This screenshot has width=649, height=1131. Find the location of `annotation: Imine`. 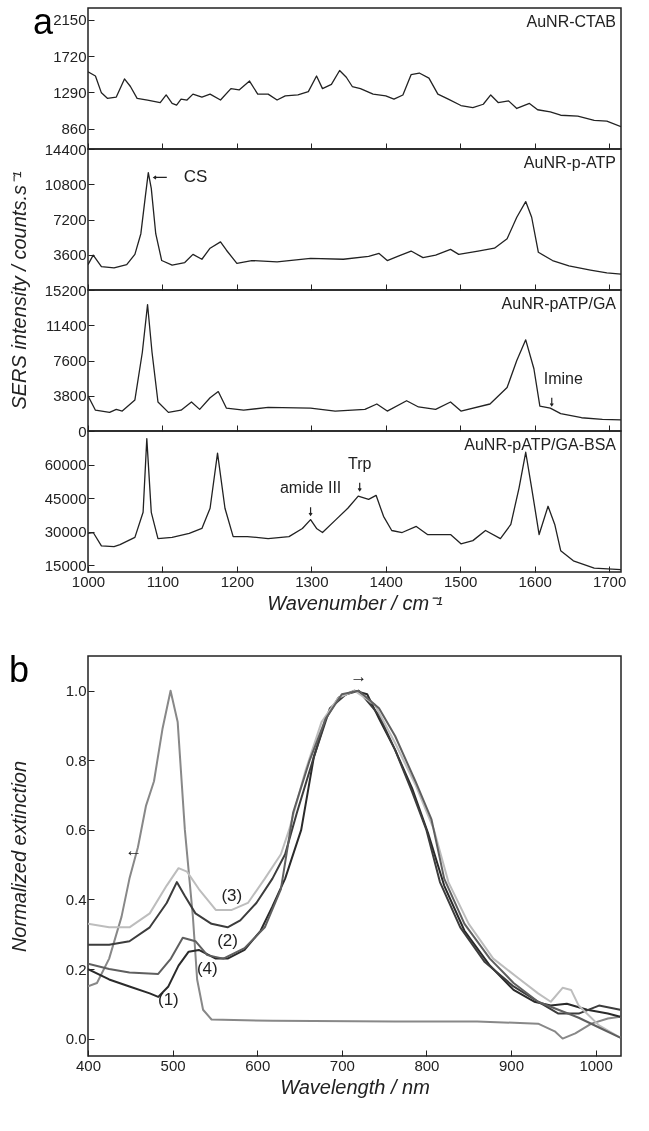

annotation: Imine is located at coordinates (563, 378).